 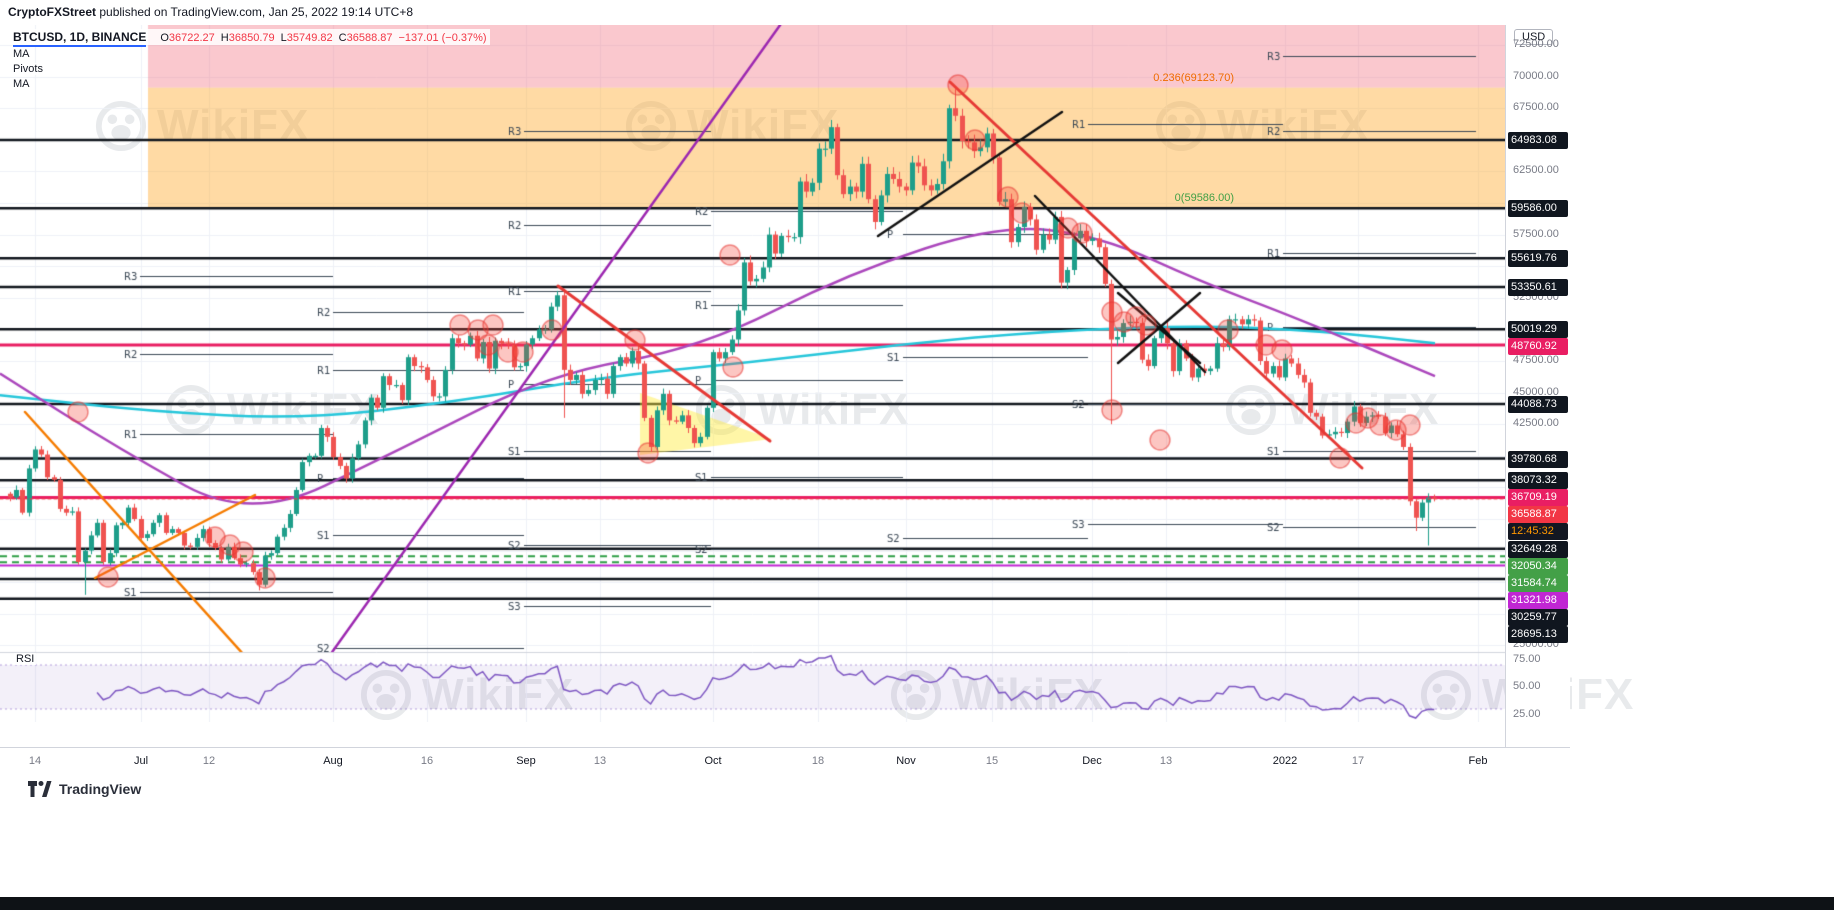 What do you see at coordinates (21, 54) in the screenshot?
I see `indicator-ma-1: MA` at bounding box center [21, 54].